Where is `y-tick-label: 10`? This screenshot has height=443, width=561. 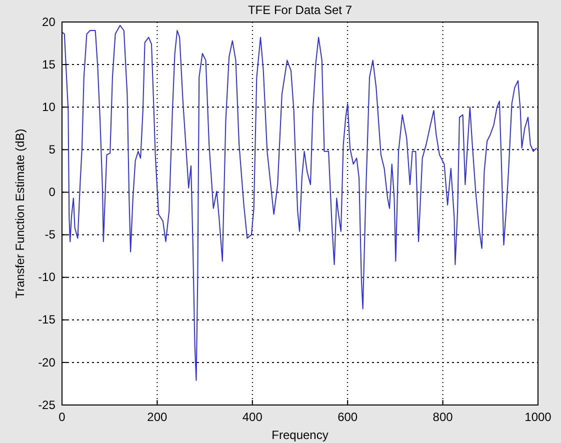 y-tick-label: 10 is located at coordinates (49, 107).